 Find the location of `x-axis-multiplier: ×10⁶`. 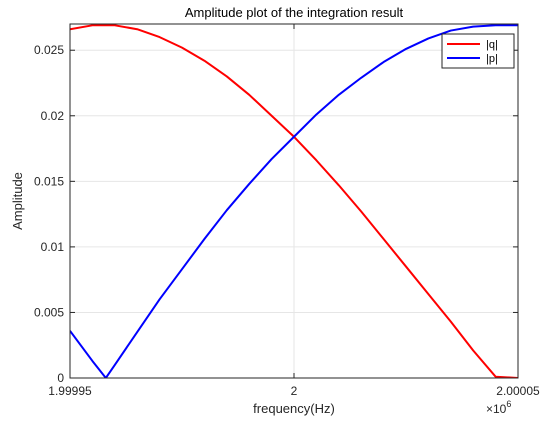

x-axis-multiplier: ×10⁶ is located at coordinates (498, 407).